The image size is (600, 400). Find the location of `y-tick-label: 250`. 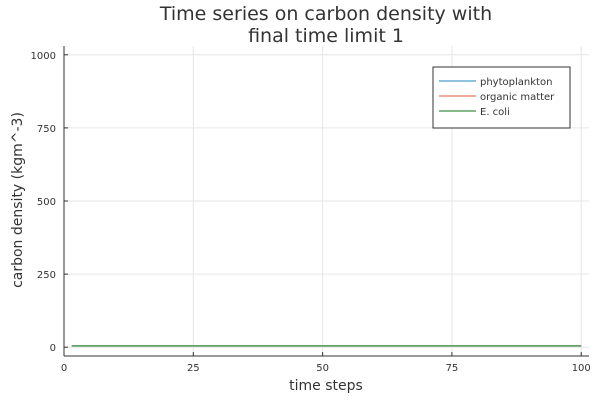

y-tick-label: 250 is located at coordinates (46, 275).